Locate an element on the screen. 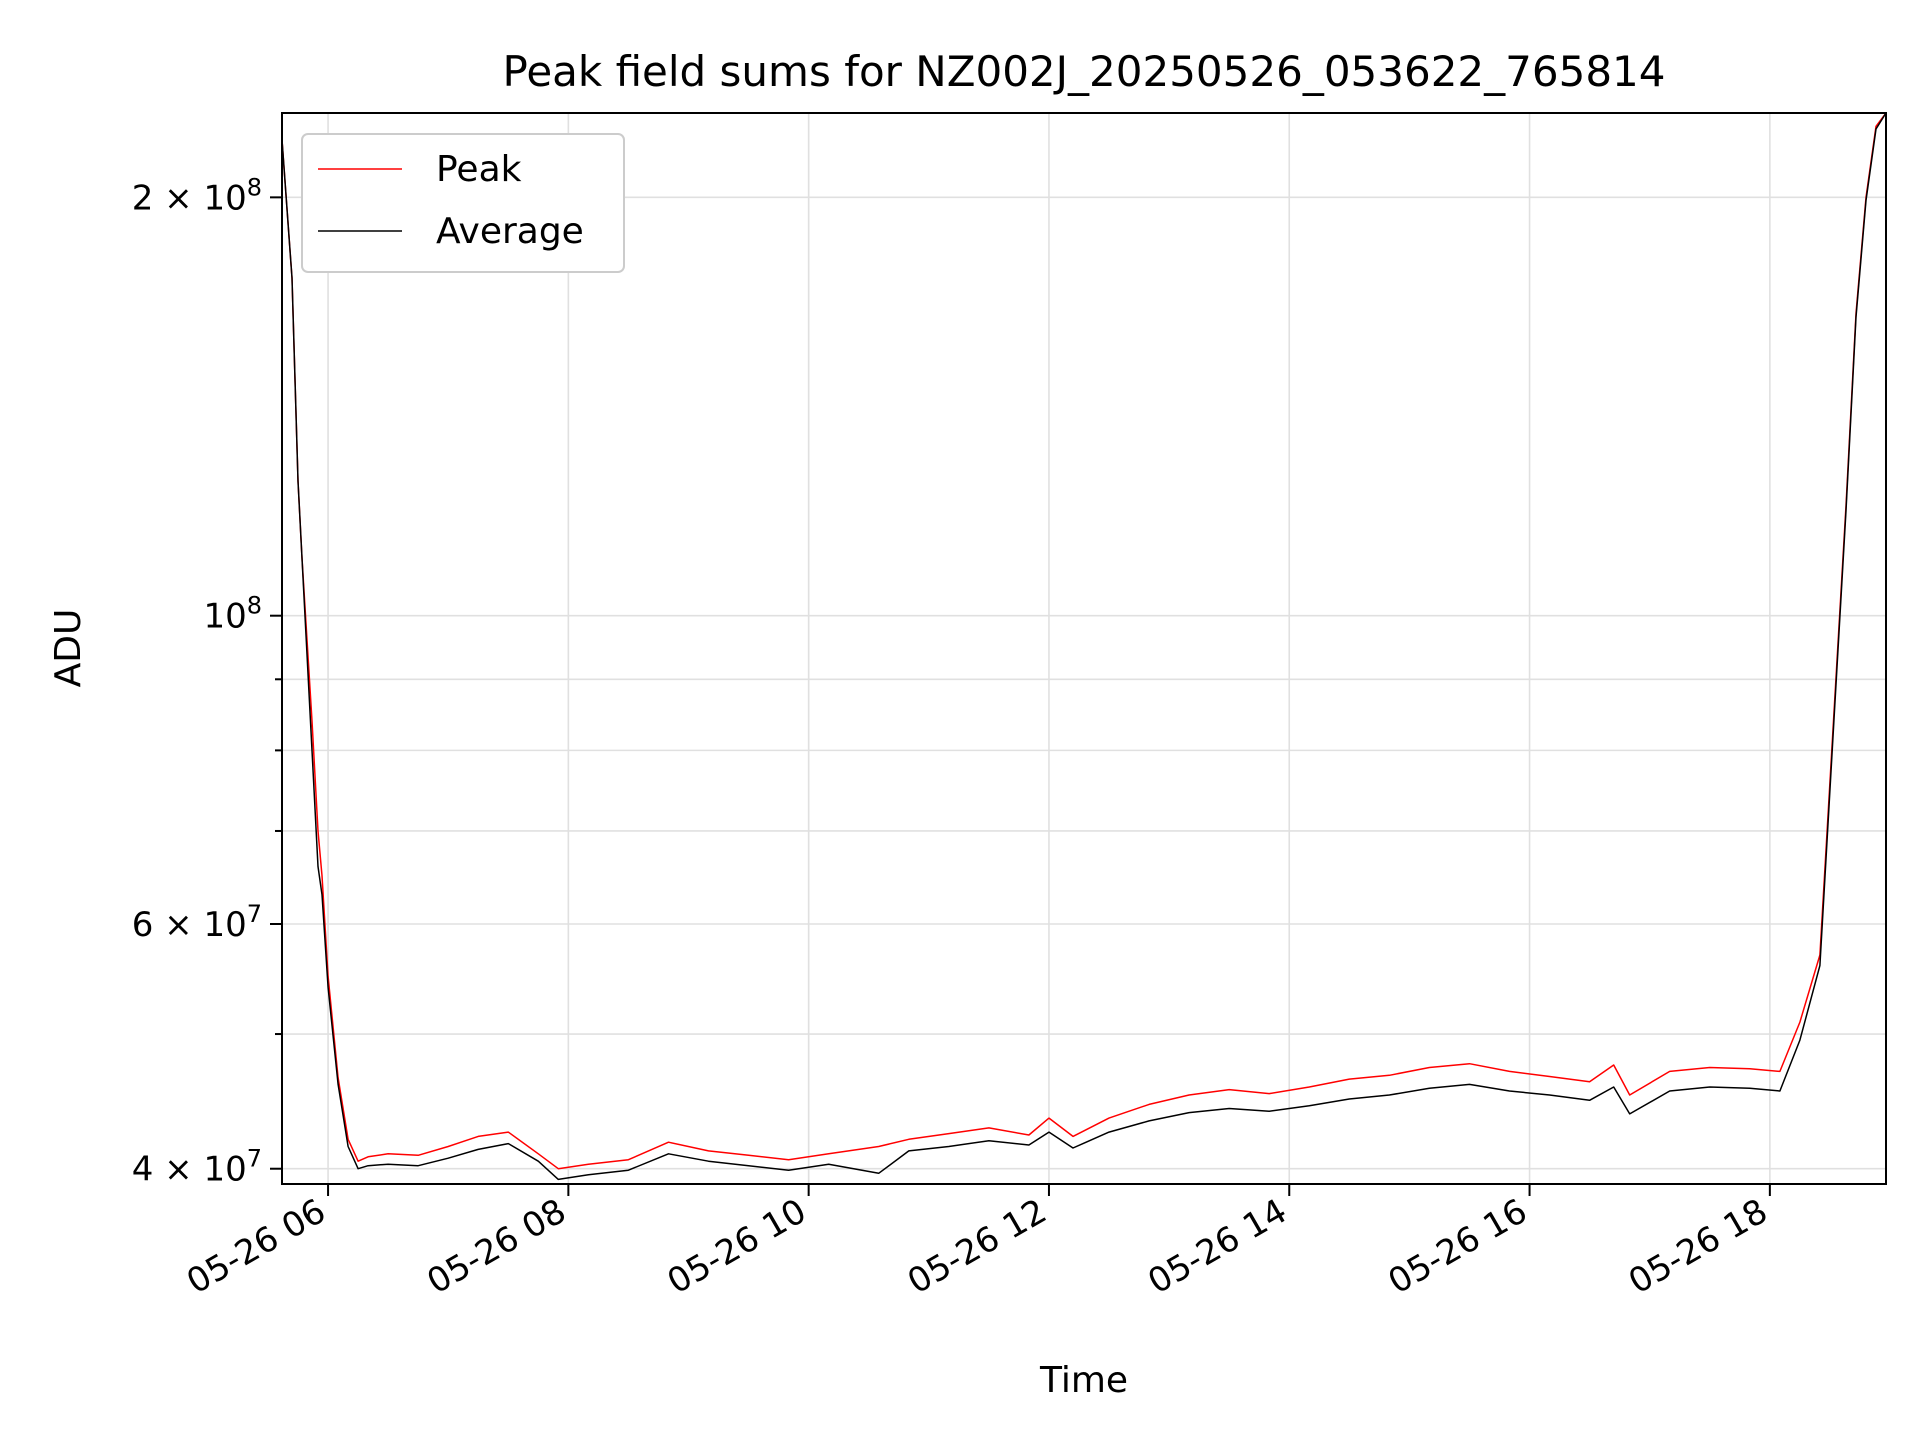  y-tick-label: 108 is located at coordinates (232, 614).